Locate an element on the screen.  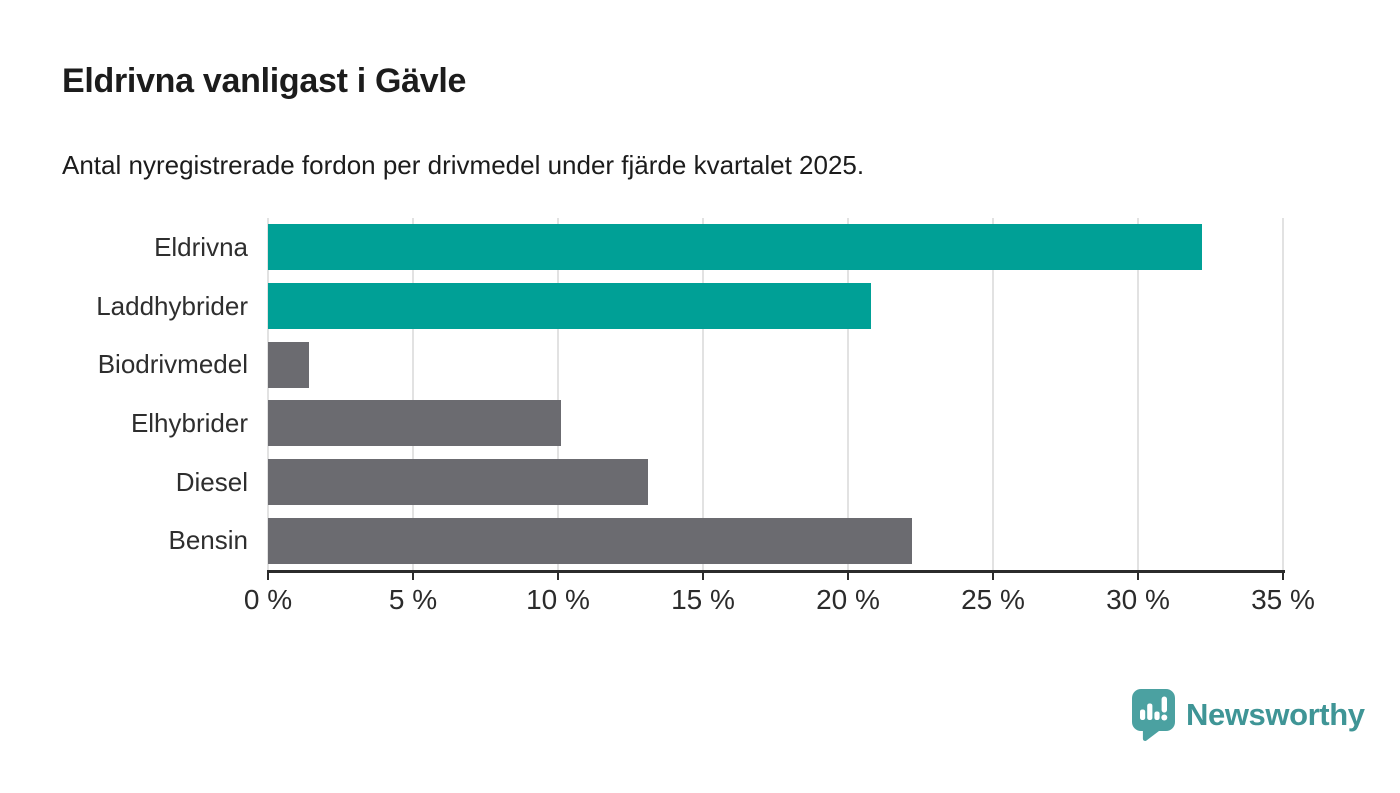
brand-footer: Newsworthy is located at coordinates (1248, 718).